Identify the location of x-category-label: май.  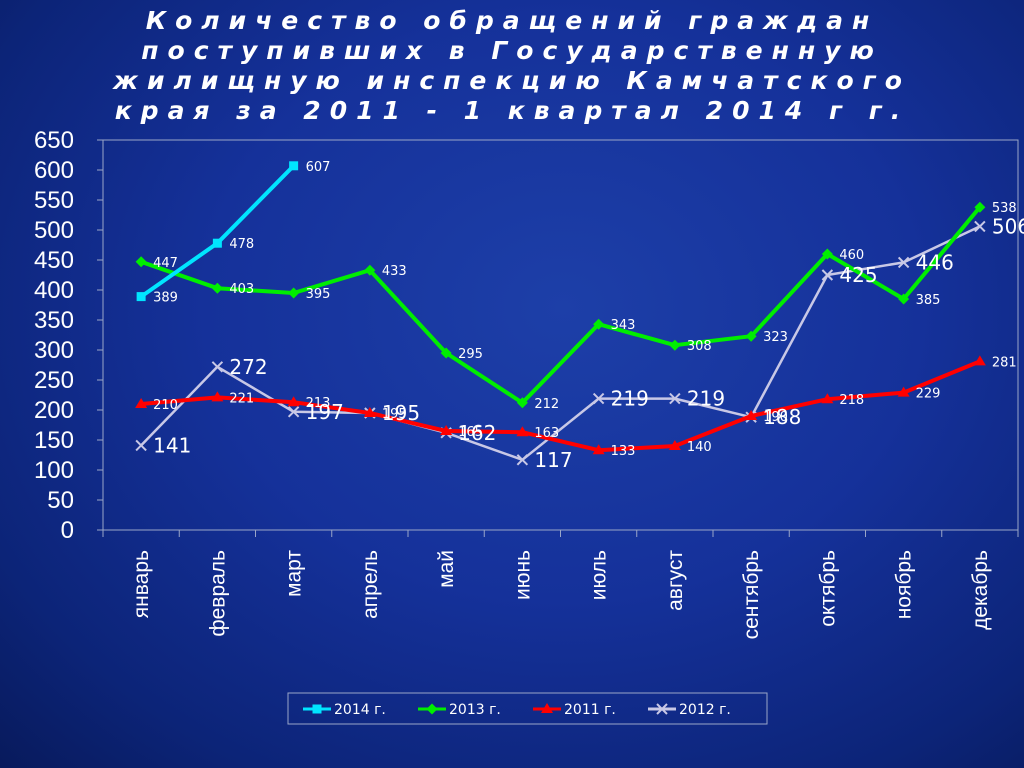
(446, 569).